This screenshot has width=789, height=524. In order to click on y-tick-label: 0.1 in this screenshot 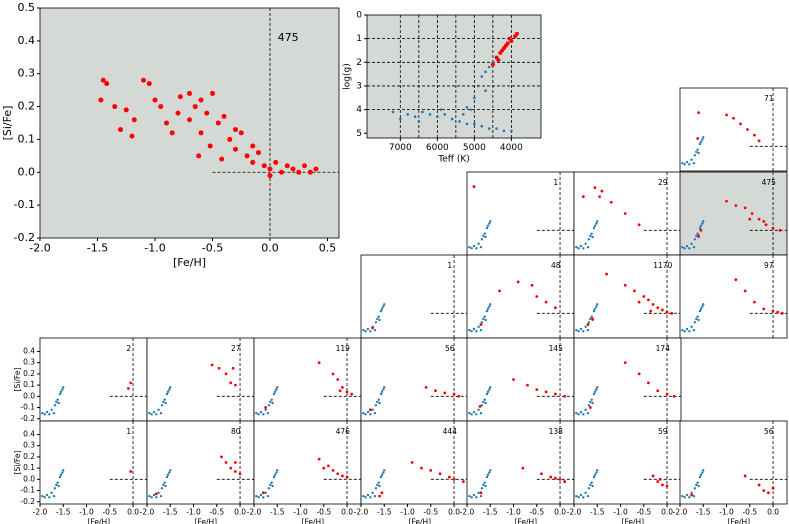, I will do `click(29, 467)`.